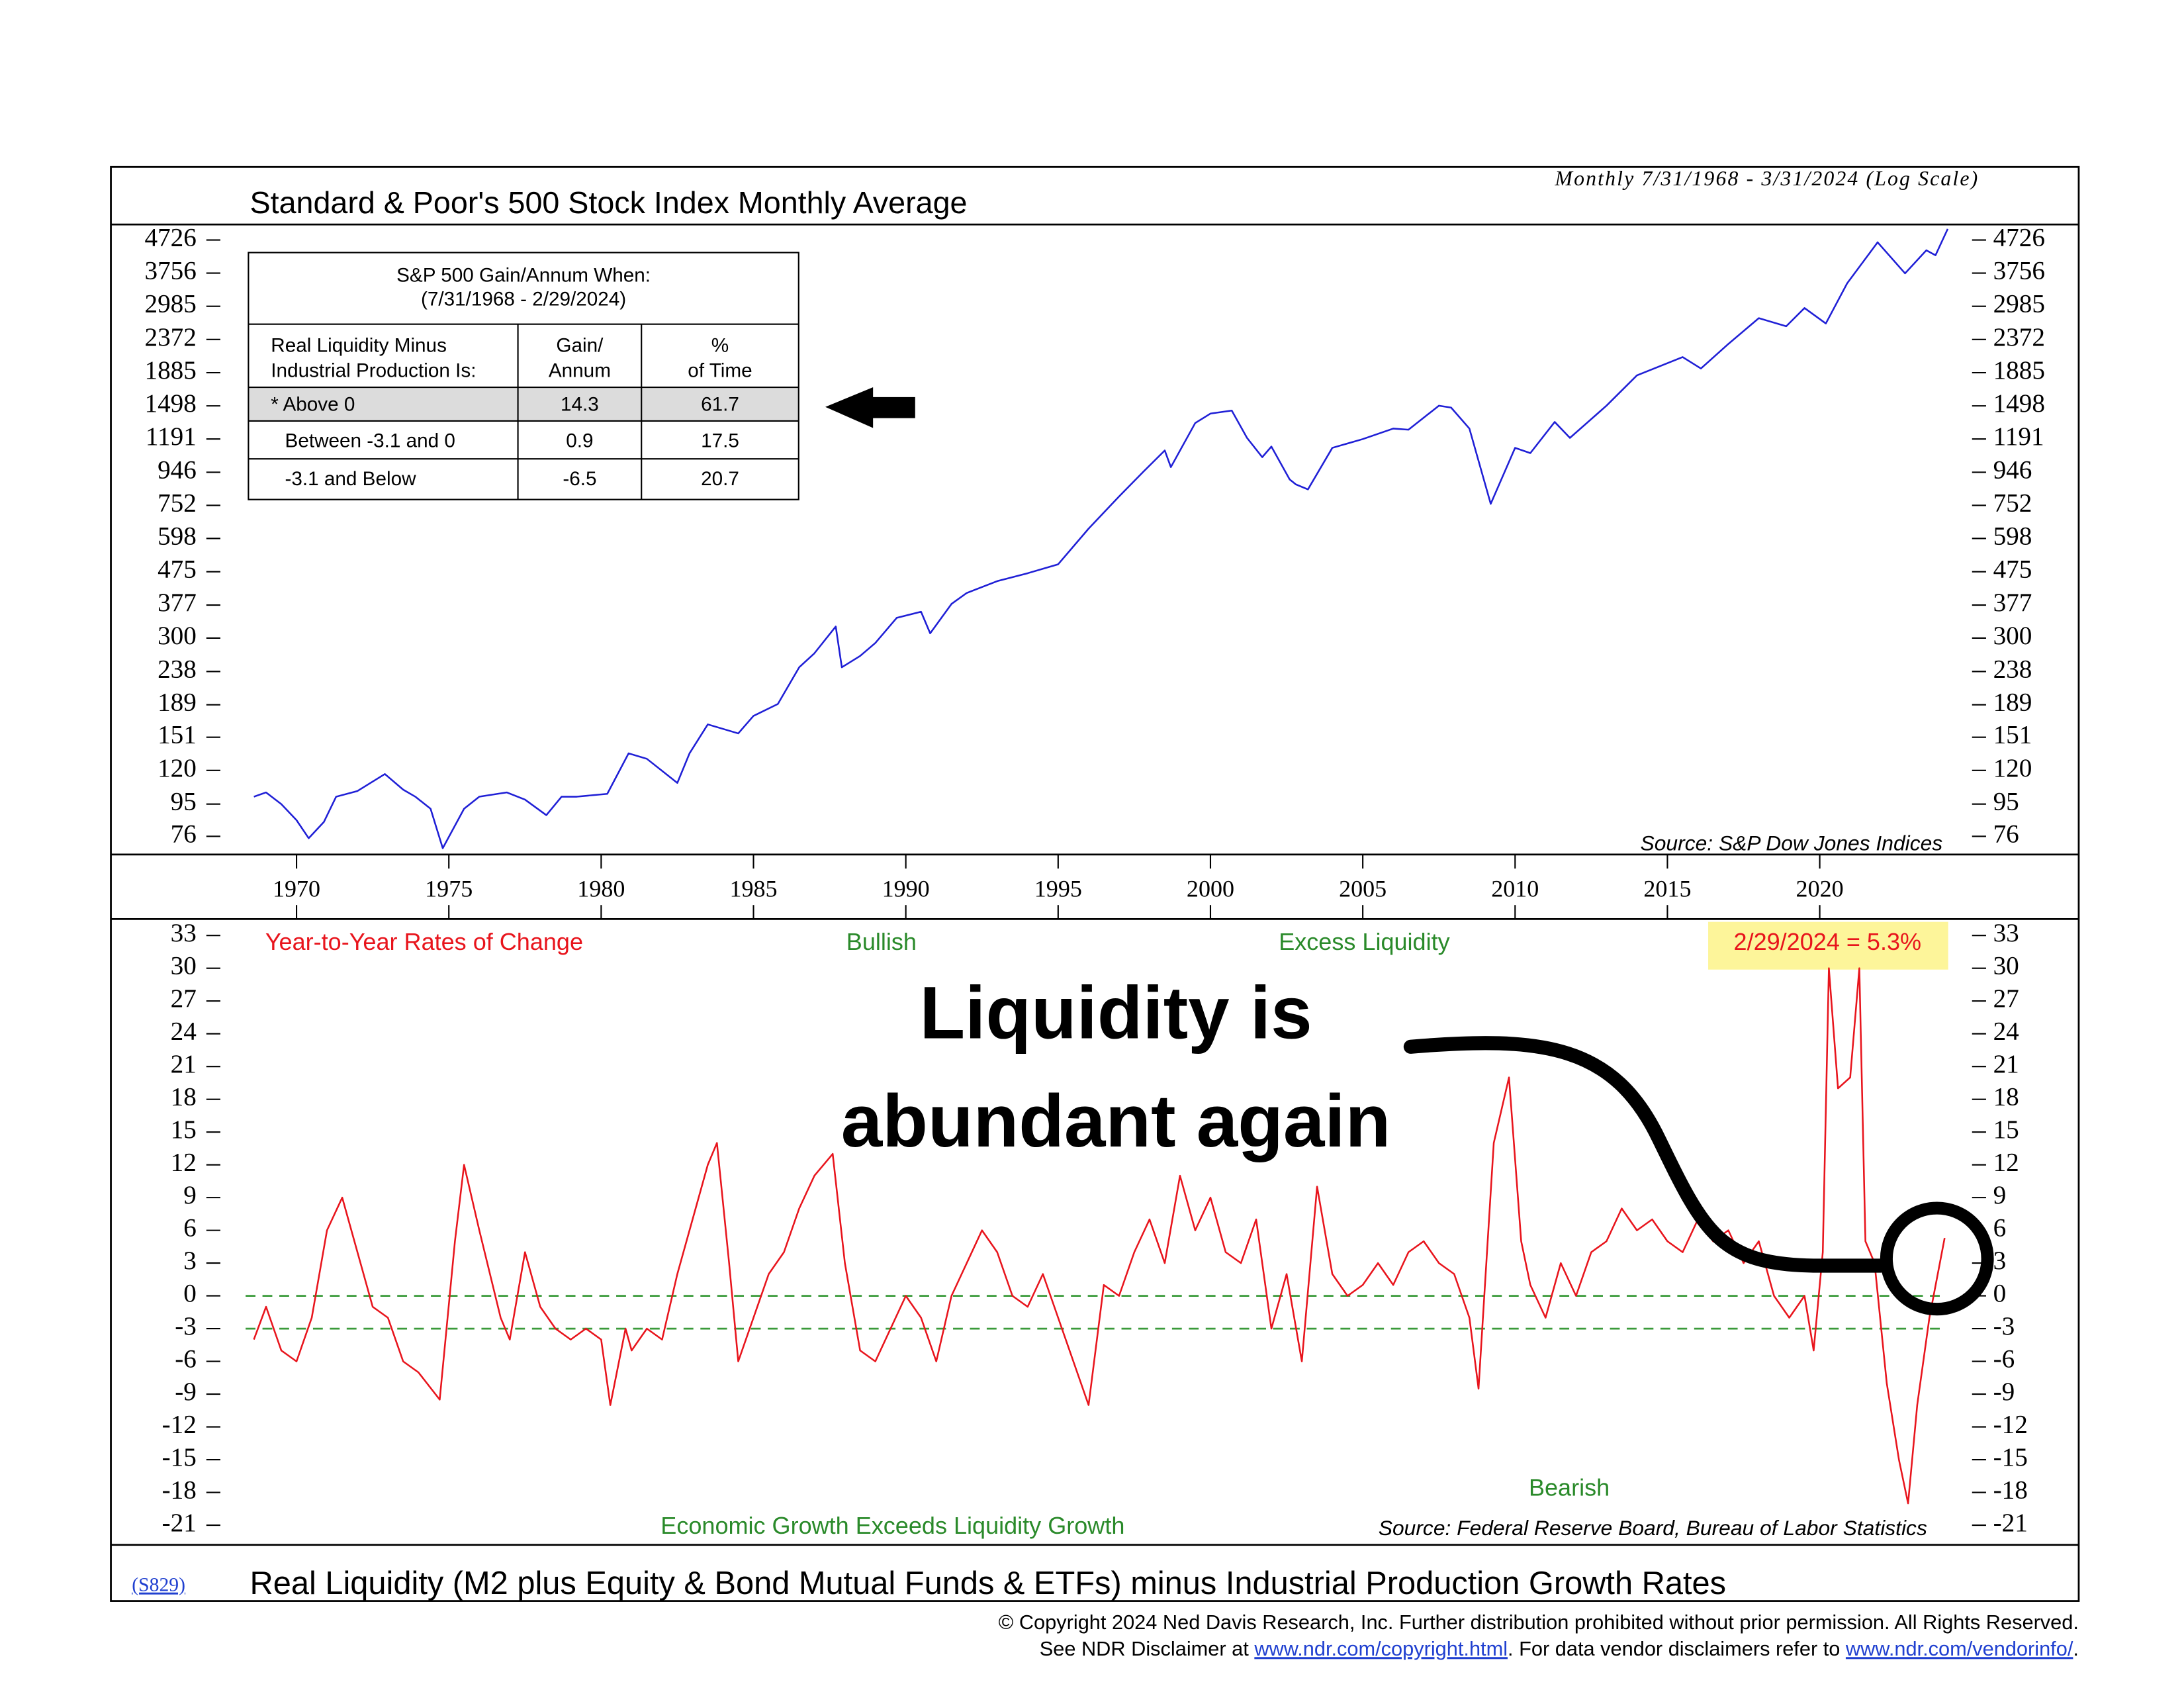 Image resolution: width=2184 pixels, height=1688 pixels. What do you see at coordinates (1210, 888) in the screenshot?
I see `x-tick-label: 2000` at bounding box center [1210, 888].